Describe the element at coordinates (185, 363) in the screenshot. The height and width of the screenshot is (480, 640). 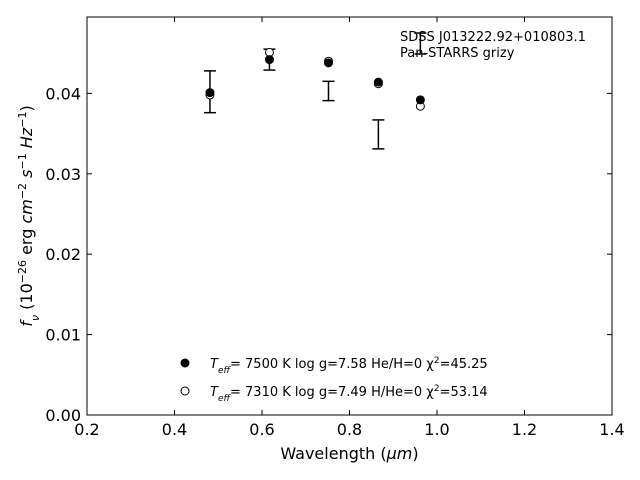
I see `legend-filled-marker` at that location.